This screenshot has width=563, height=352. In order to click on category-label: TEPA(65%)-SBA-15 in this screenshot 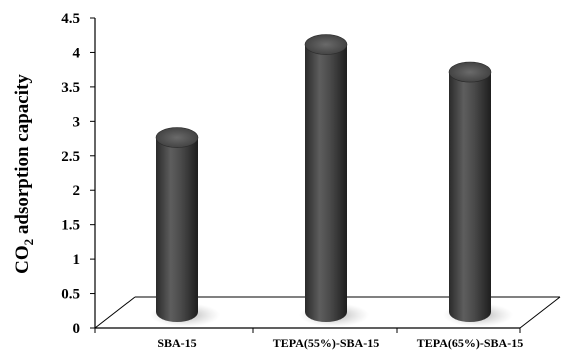, I will do `click(470, 343)`.